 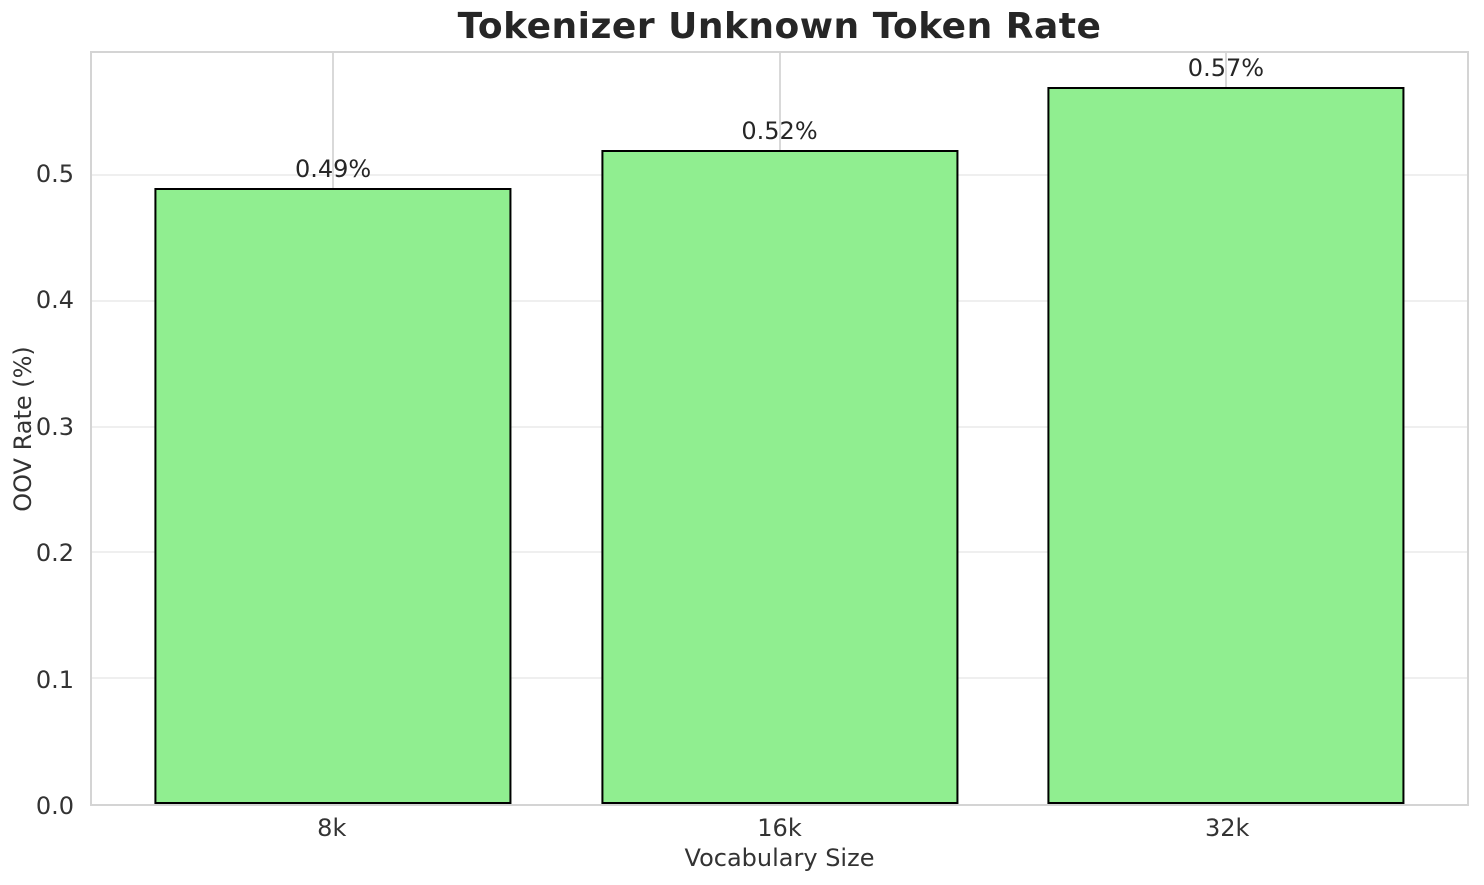 What do you see at coordinates (54, 300) in the screenshot?
I see `y-tick-label: 0.4` at bounding box center [54, 300].